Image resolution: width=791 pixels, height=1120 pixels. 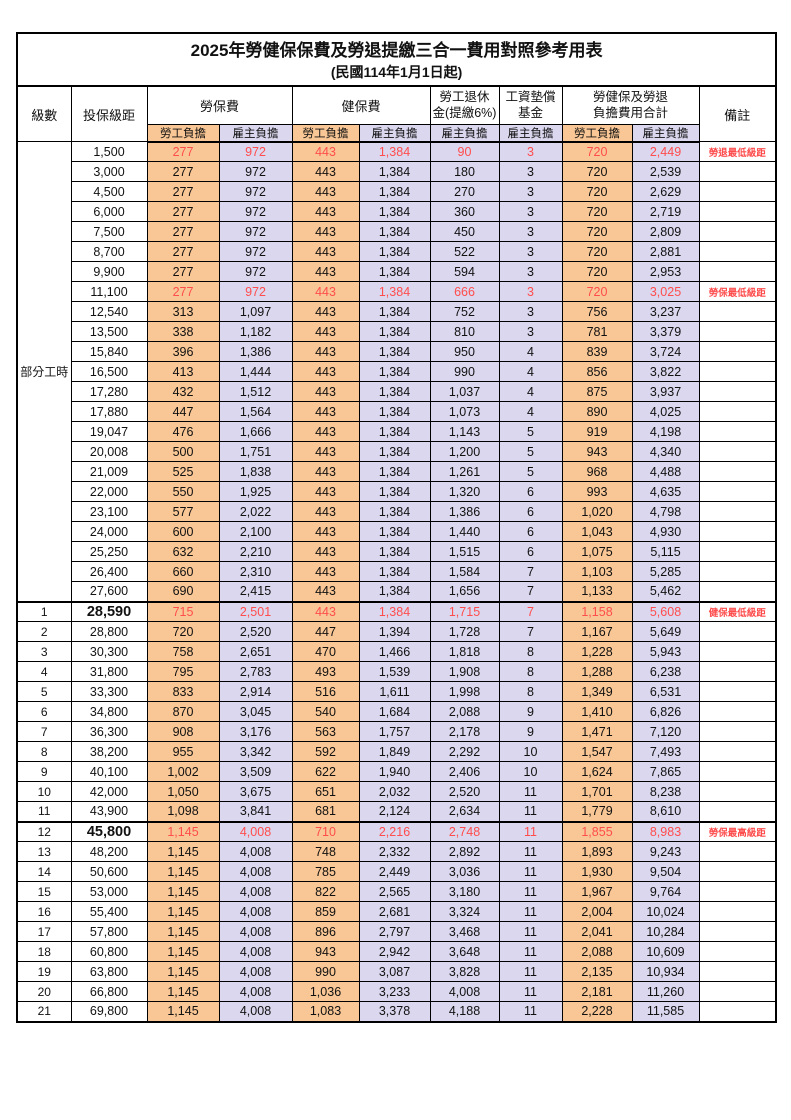 What do you see at coordinates (464, 231) in the screenshot?
I see `cell-pension-employer: 450` at bounding box center [464, 231].